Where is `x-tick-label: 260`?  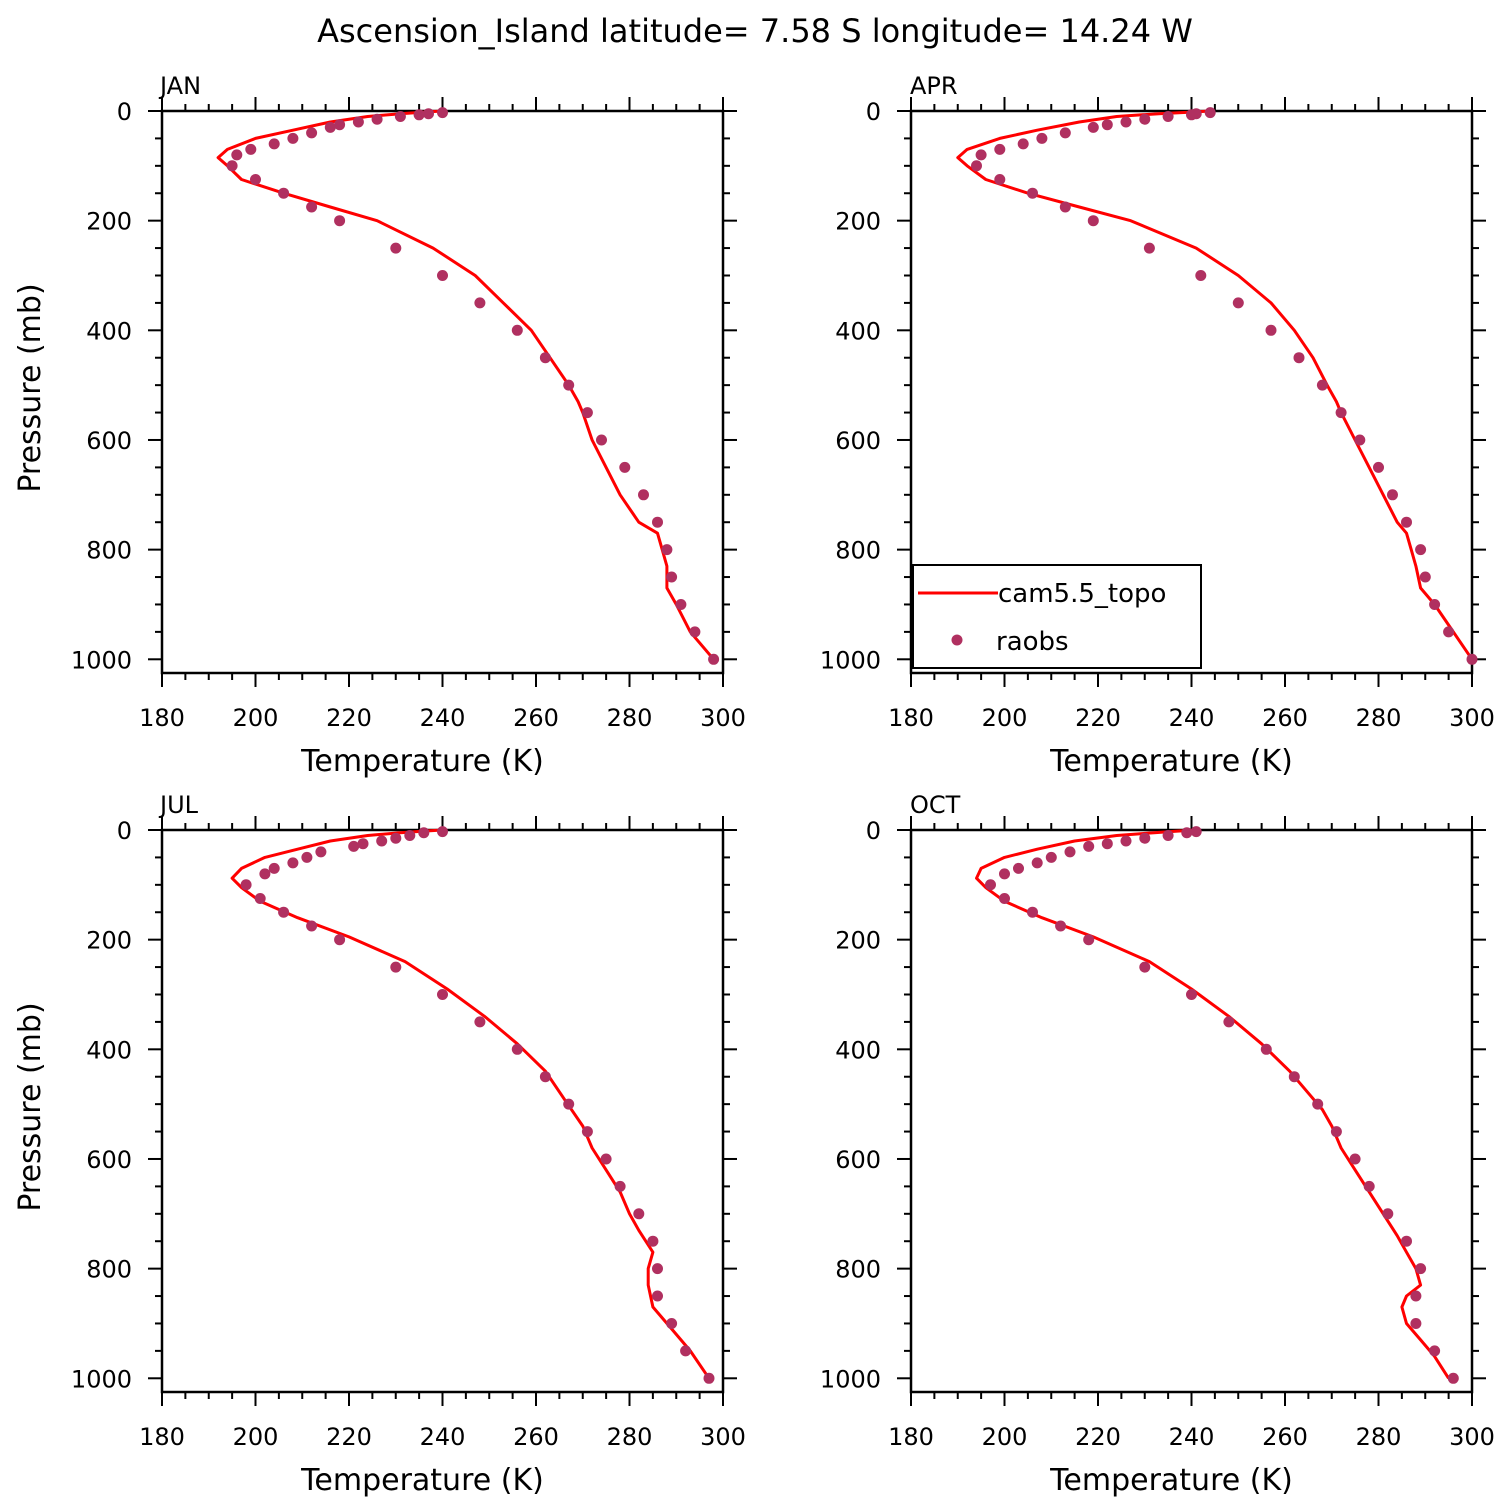
x-tick-label: 260 is located at coordinates (1285, 1437).